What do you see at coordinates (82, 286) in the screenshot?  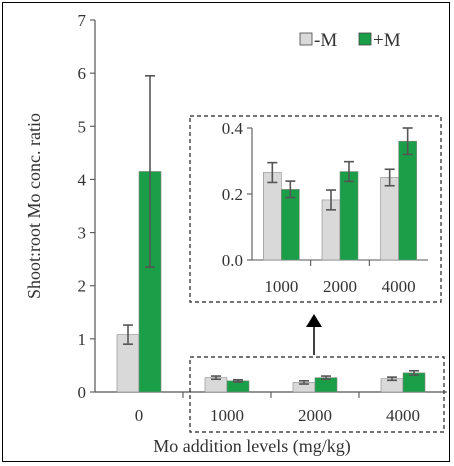 I see `main-y-tick-label: 2` at bounding box center [82, 286].